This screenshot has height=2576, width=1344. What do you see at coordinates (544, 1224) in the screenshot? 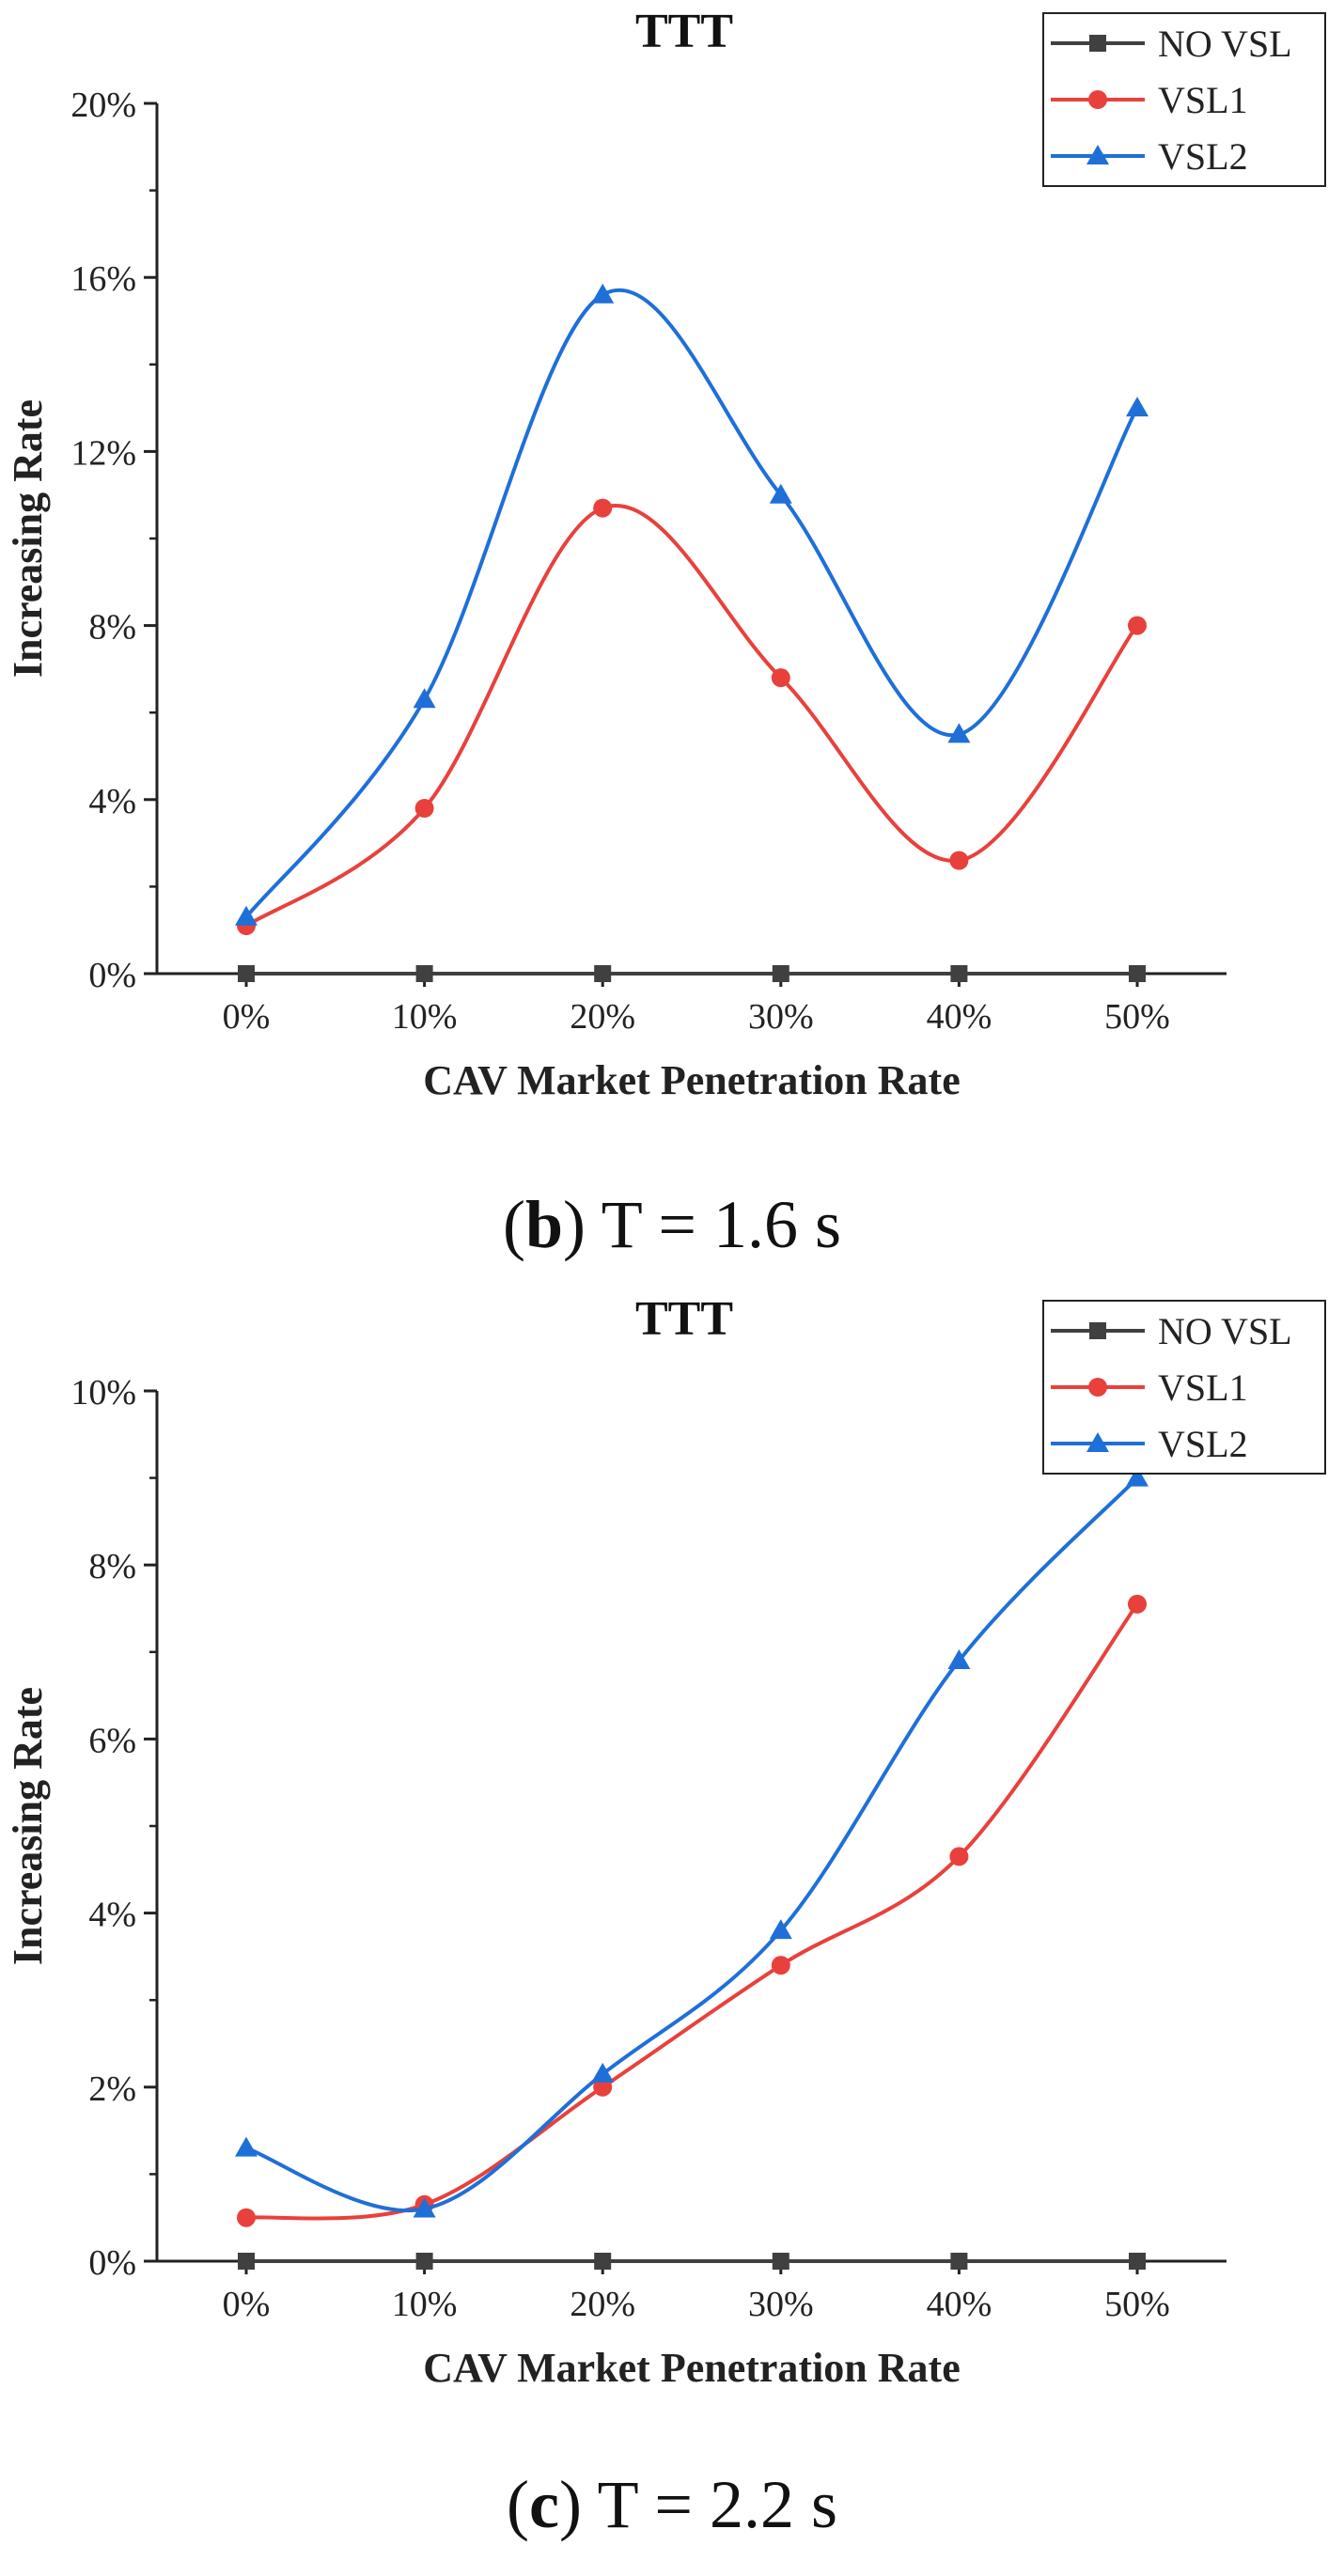
I see `caption-letter-b: b` at bounding box center [544, 1224].